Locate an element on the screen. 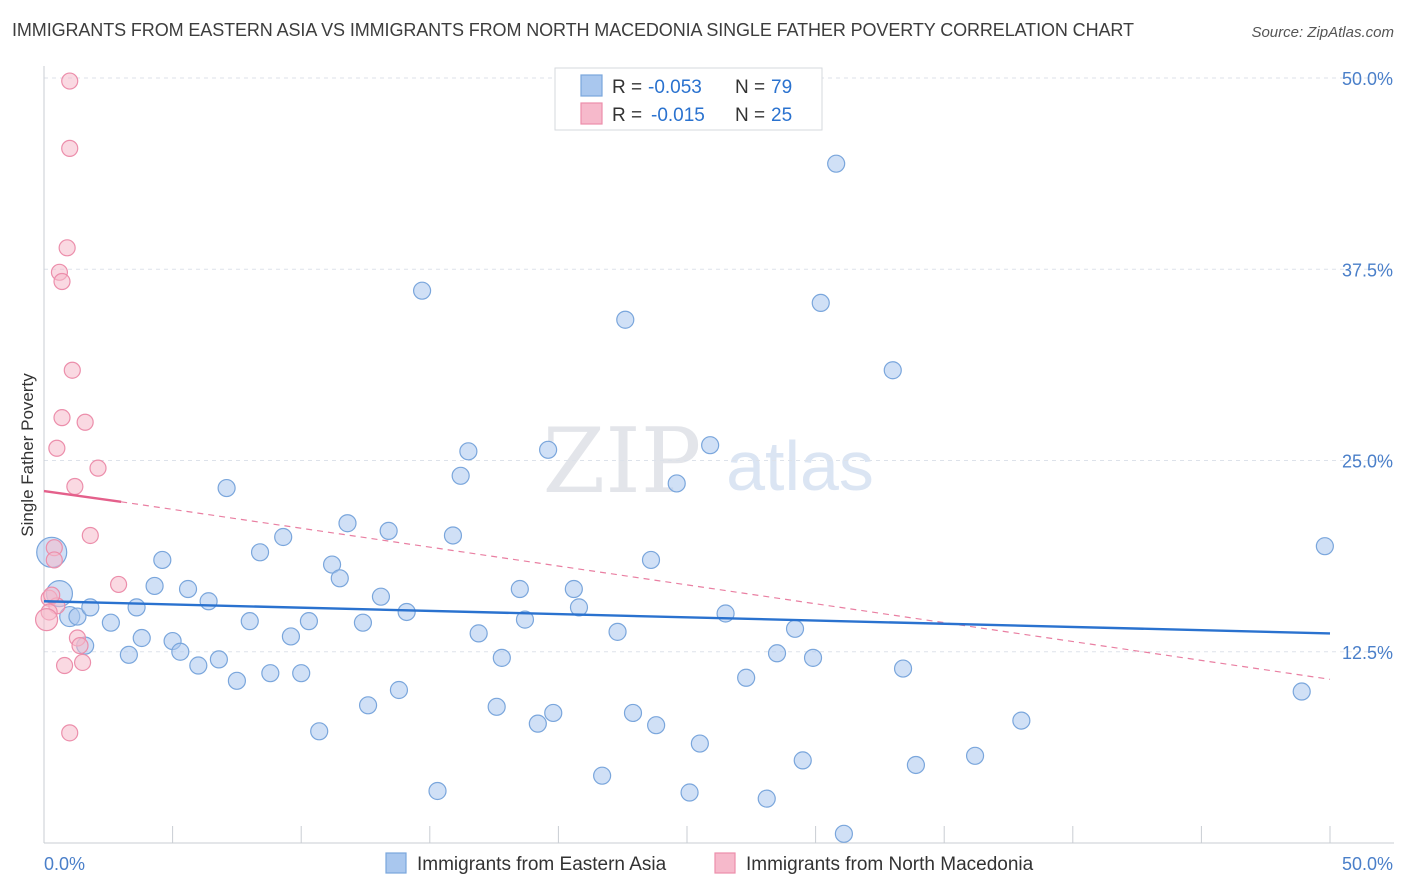  bottom-legend-swatch-pink is located at coordinates (725, 863).